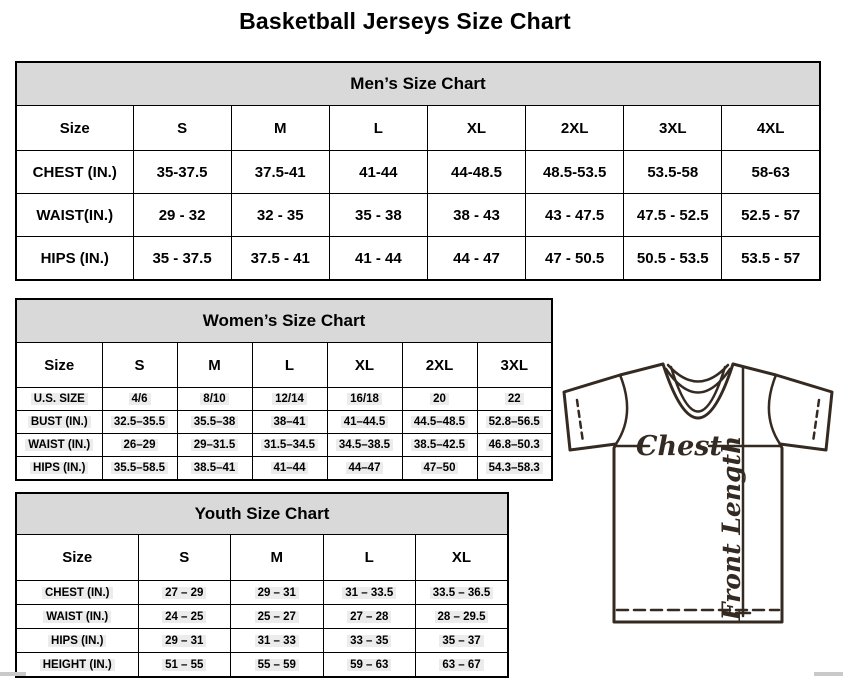  I want to click on cell-value: 38.5–42.5, so click(439, 445).